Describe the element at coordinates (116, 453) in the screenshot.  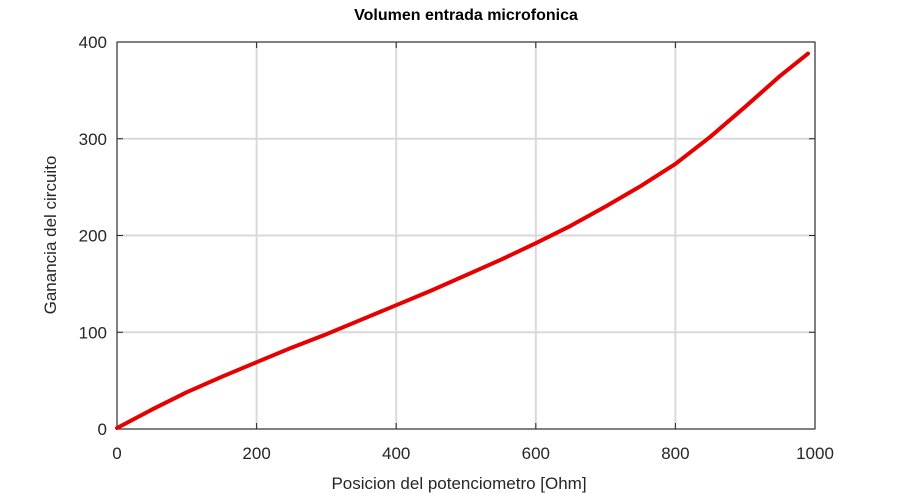
I see `x-tick-label: 0` at that location.